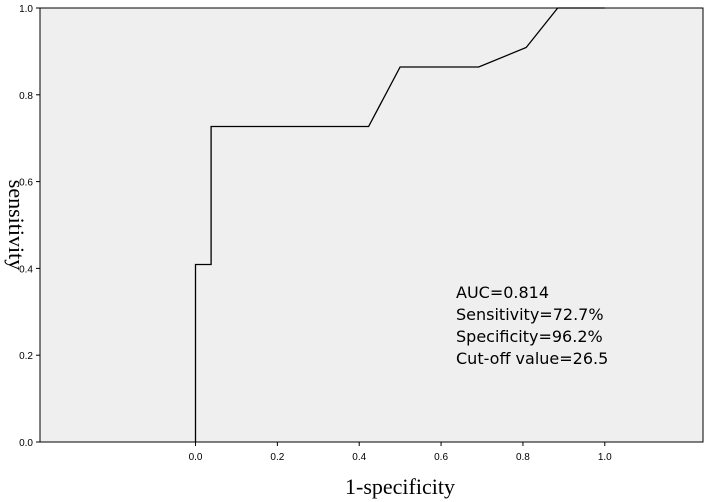 Image resolution: width=706 pixels, height=502 pixels. I want to click on x-tick-label: 0.0, so click(196, 457).